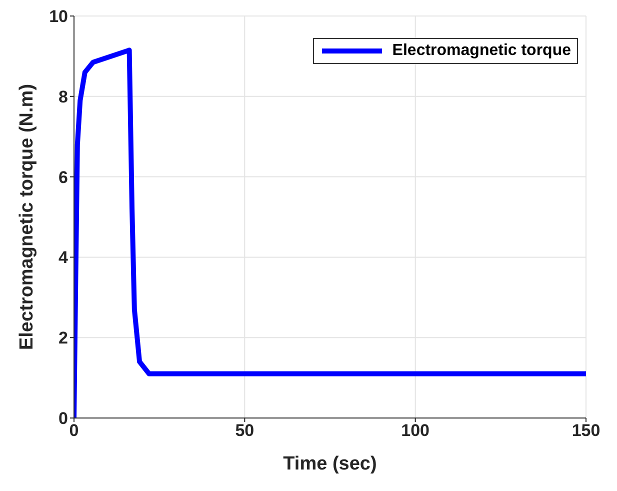  What do you see at coordinates (63, 338) in the screenshot?
I see `y-tick-label: 2` at bounding box center [63, 338].